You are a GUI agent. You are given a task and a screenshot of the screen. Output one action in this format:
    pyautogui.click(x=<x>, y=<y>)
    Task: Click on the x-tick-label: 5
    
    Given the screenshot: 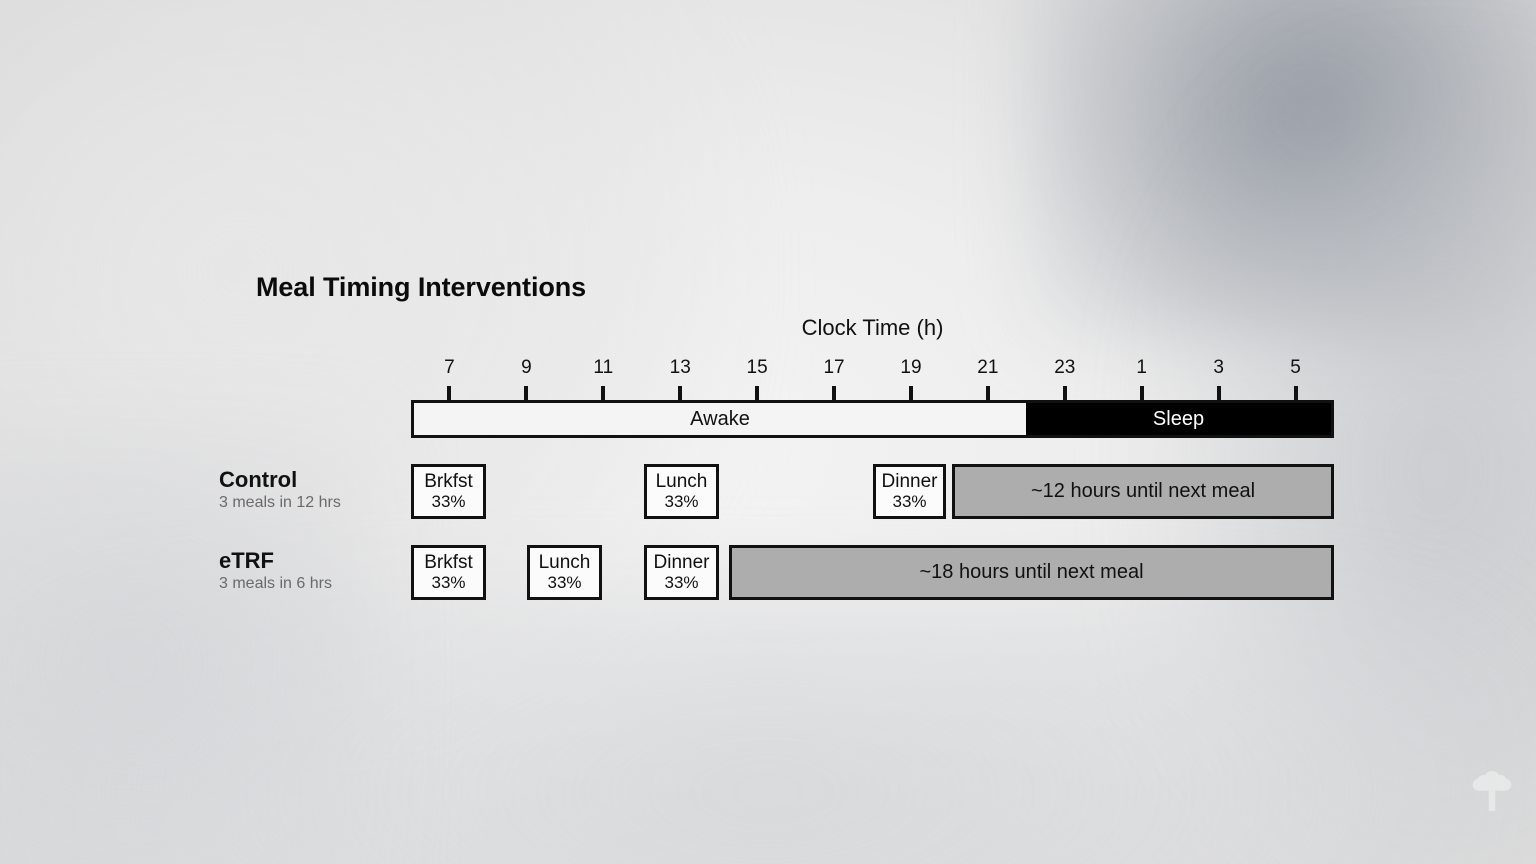 What is the action you would take?
    pyautogui.click(x=1295, y=367)
    